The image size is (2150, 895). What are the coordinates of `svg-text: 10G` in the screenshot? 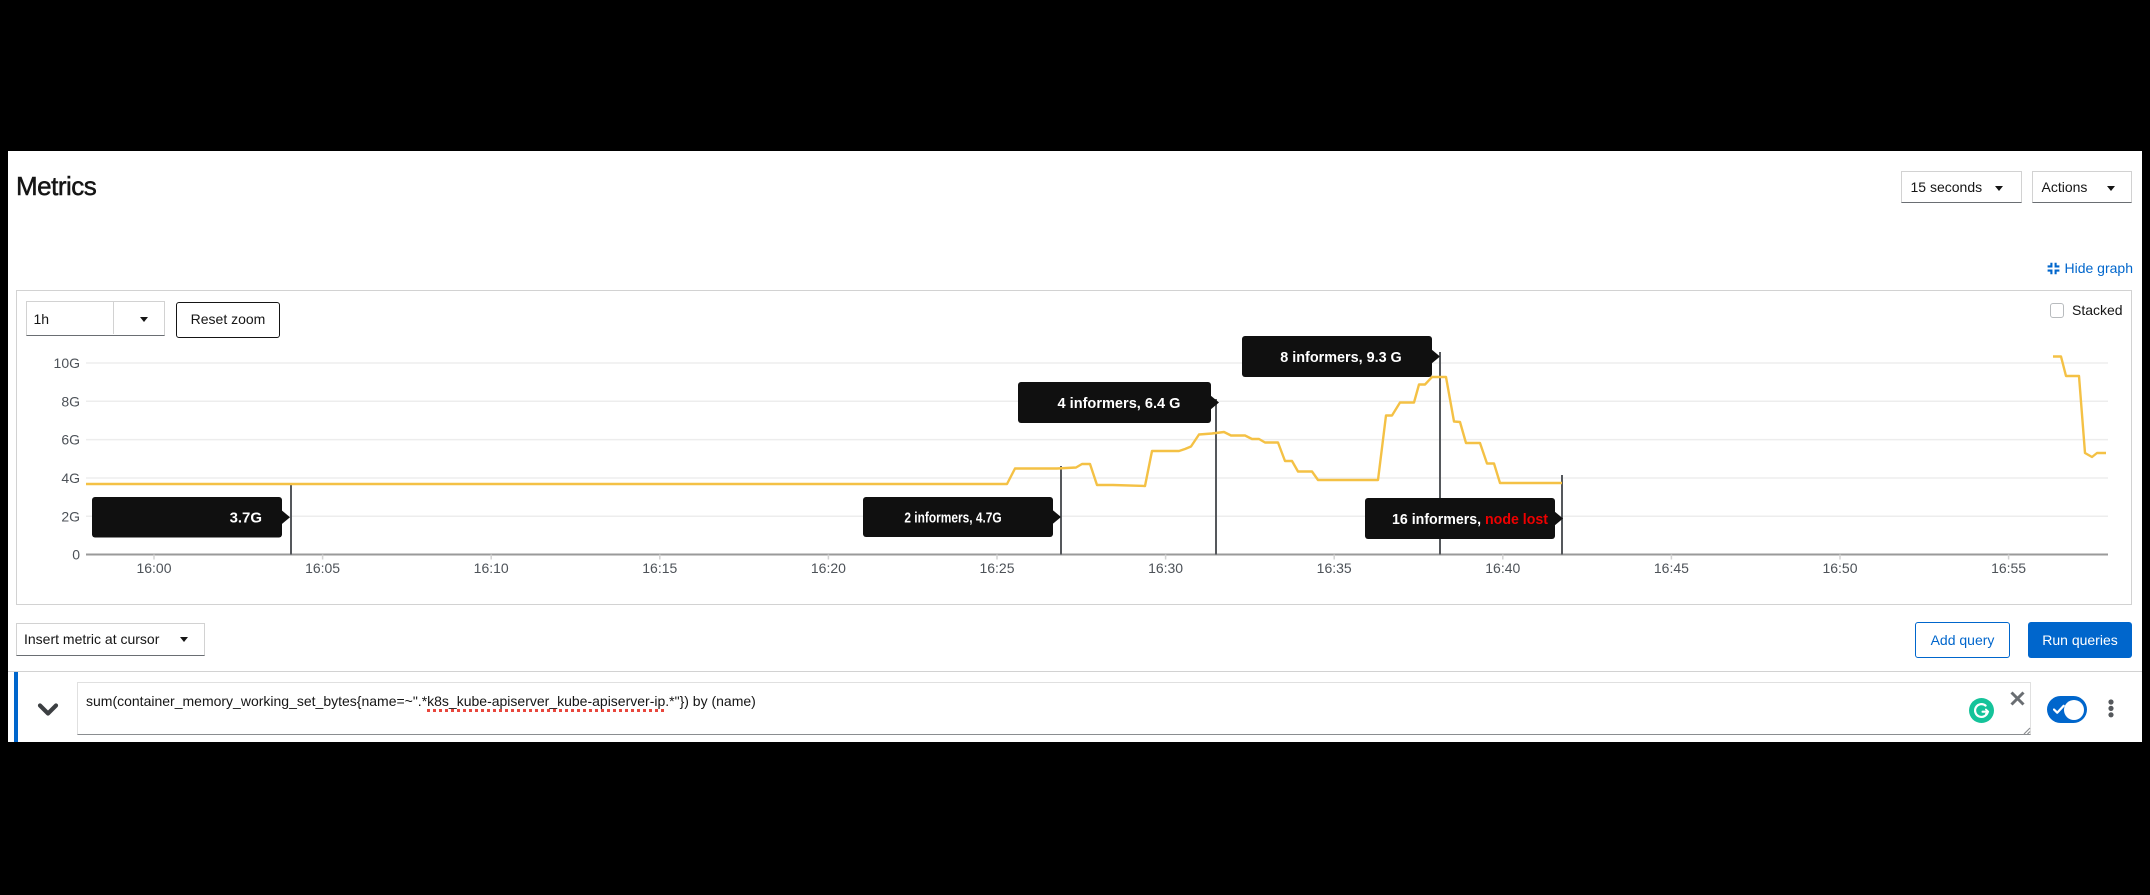 It's located at (67, 363).